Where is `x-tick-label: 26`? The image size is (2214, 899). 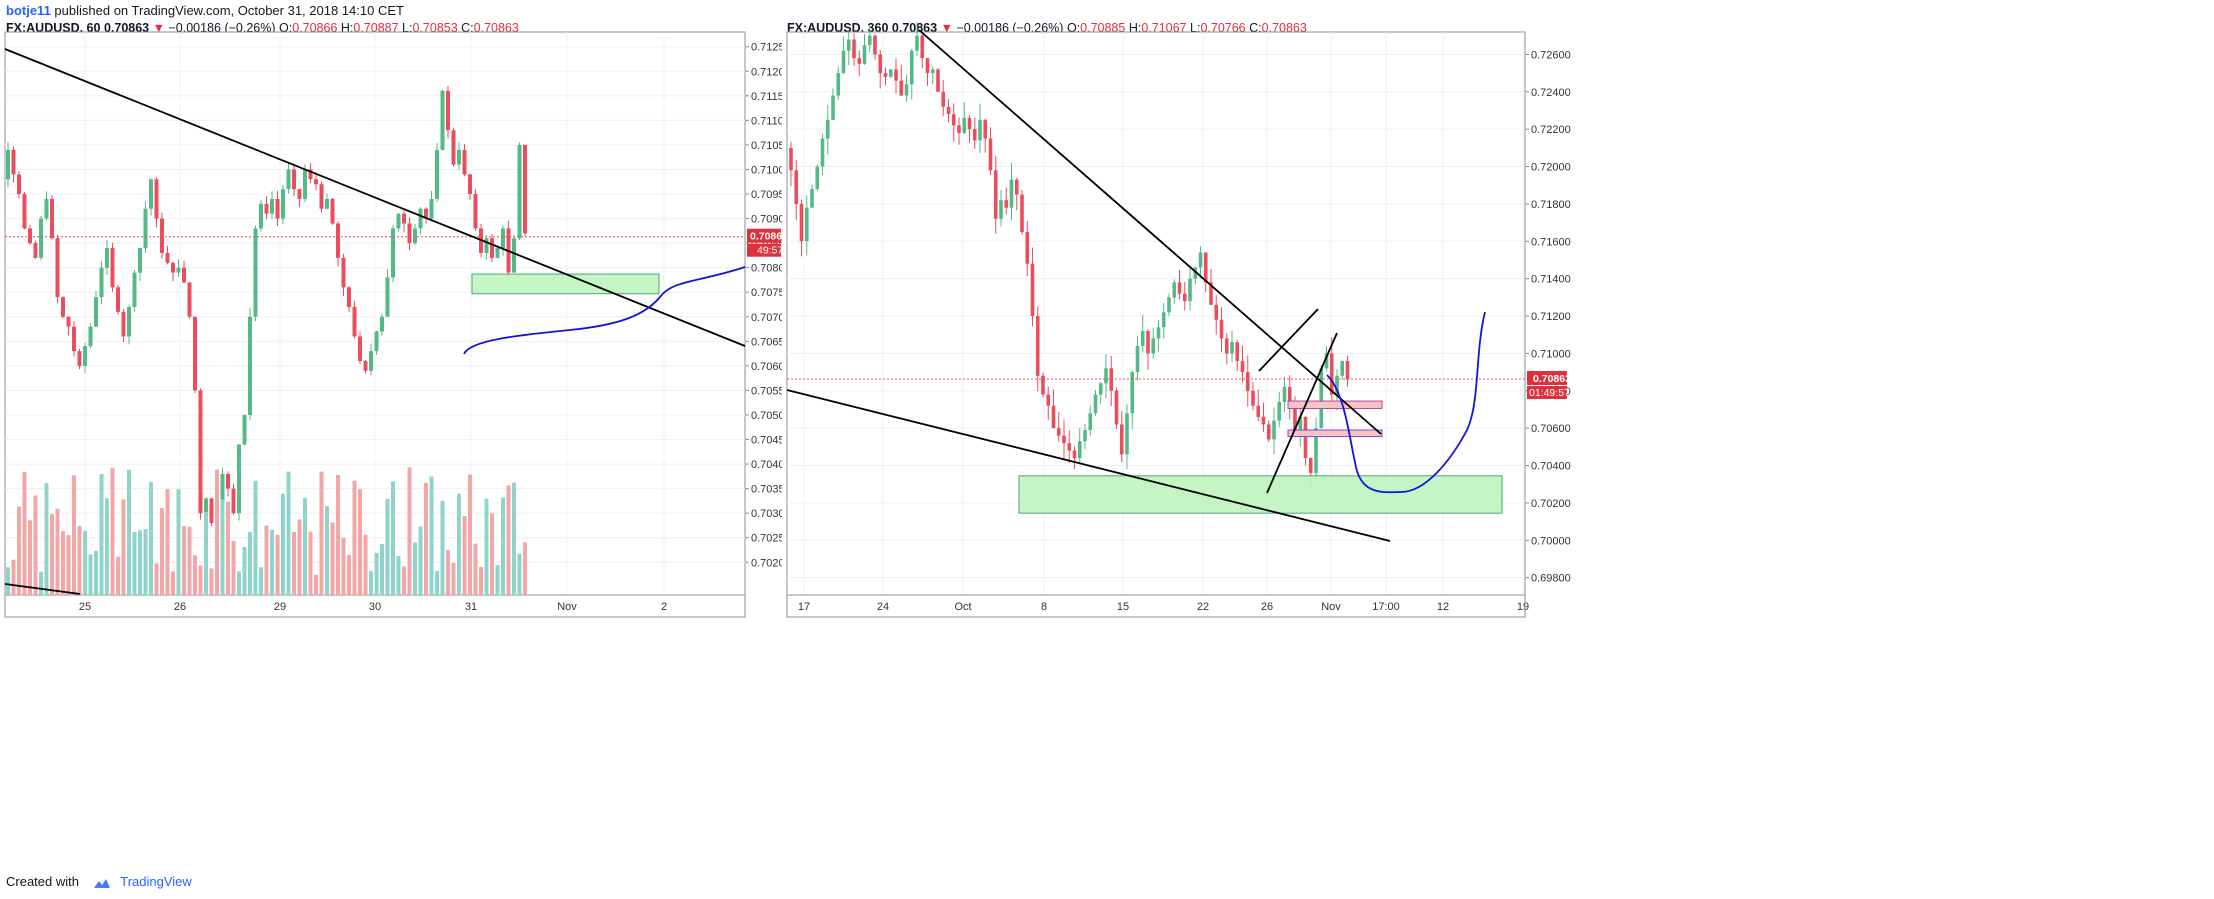 x-tick-label: 26 is located at coordinates (180, 607).